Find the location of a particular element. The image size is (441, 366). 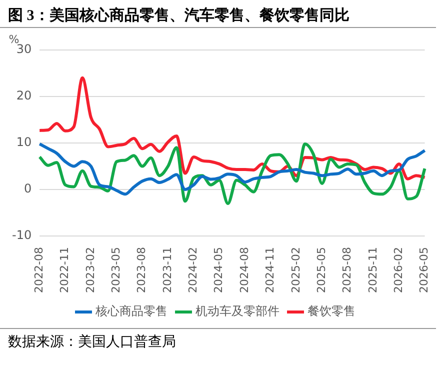

x-tick-label: 2022-11 is located at coordinates (65, 270).